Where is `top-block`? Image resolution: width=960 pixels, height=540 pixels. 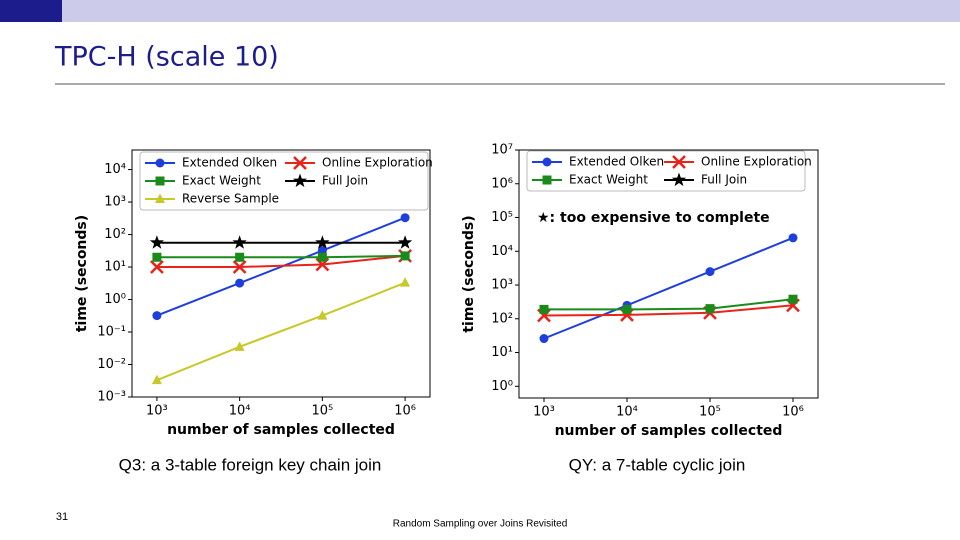 top-block is located at coordinates (31, 11).